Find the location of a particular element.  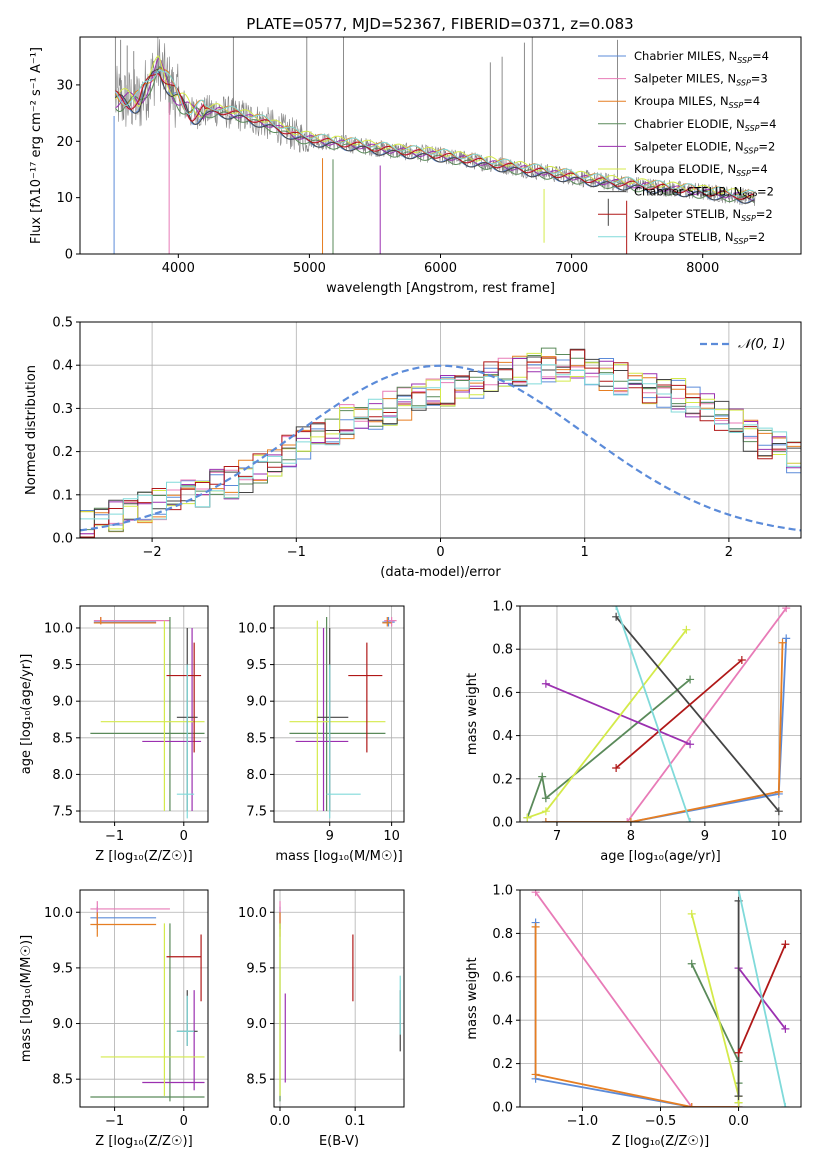

x-axis-label: mass [log₁₀(M/M☉)] is located at coordinates (338, 856).